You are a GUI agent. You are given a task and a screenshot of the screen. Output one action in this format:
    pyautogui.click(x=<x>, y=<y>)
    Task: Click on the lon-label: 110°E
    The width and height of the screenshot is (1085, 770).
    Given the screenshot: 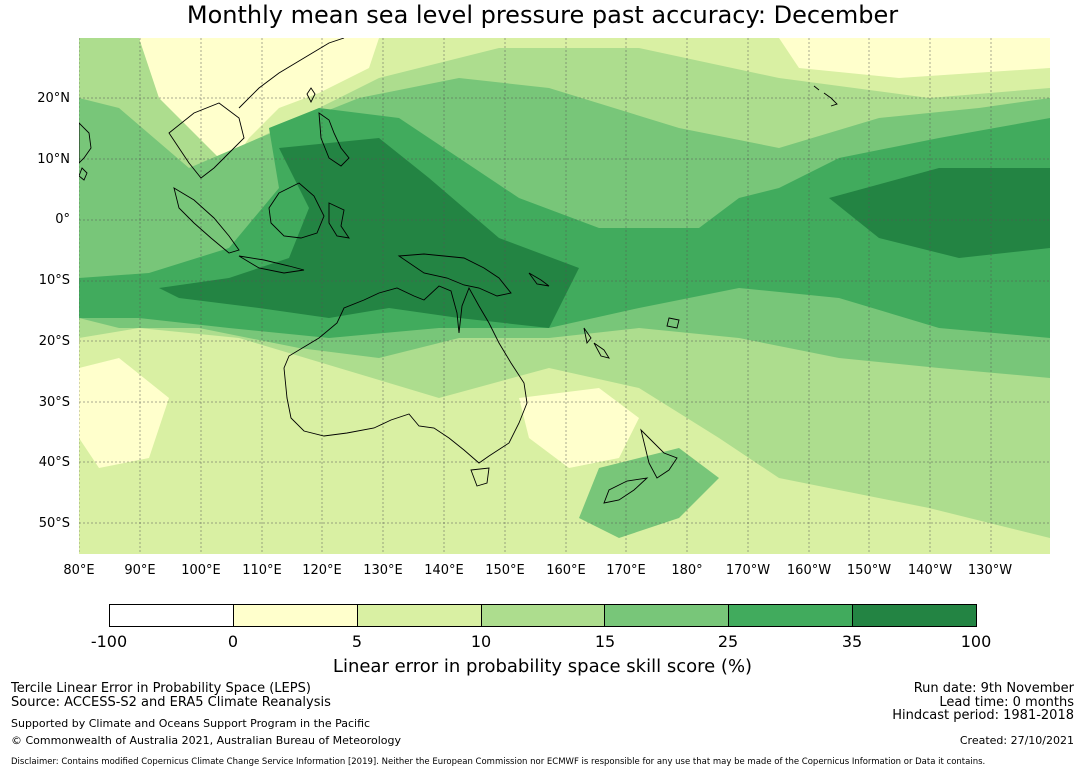 What is the action you would take?
    pyautogui.click(x=262, y=570)
    